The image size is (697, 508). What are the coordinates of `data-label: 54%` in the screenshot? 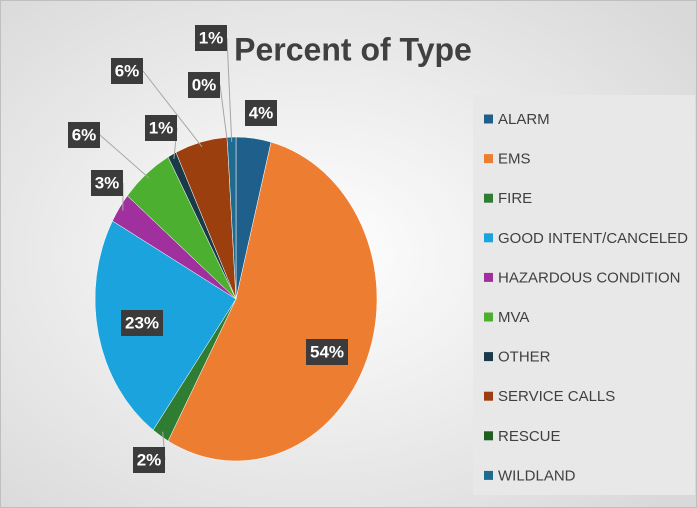 It's located at (327, 351).